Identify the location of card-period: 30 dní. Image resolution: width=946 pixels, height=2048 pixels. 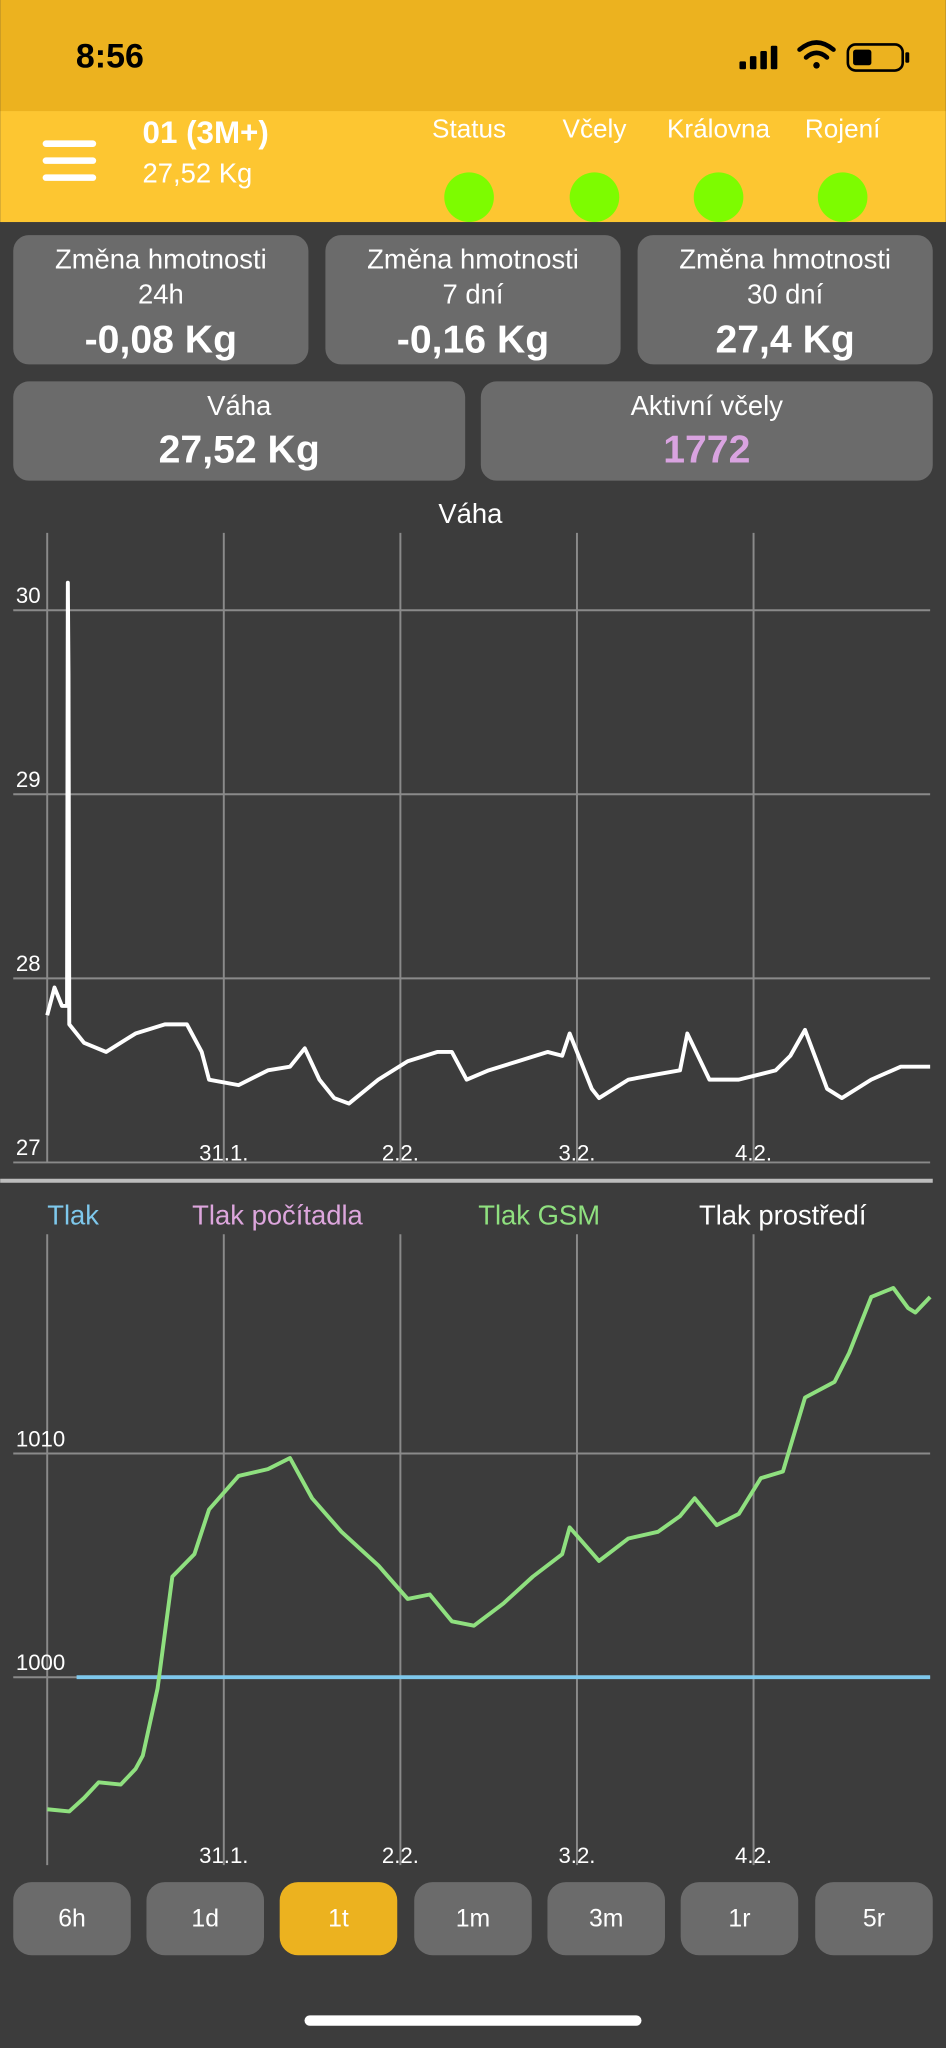
(785, 294).